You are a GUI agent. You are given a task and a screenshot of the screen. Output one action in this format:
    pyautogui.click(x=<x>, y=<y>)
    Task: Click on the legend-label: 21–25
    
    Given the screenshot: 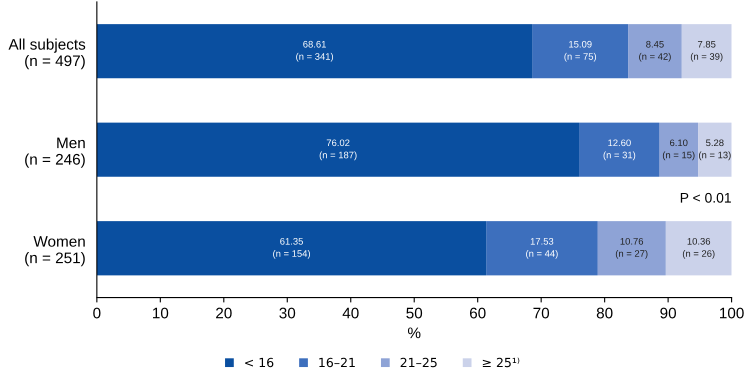 What is the action you would take?
    pyautogui.click(x=418, y=363)
    